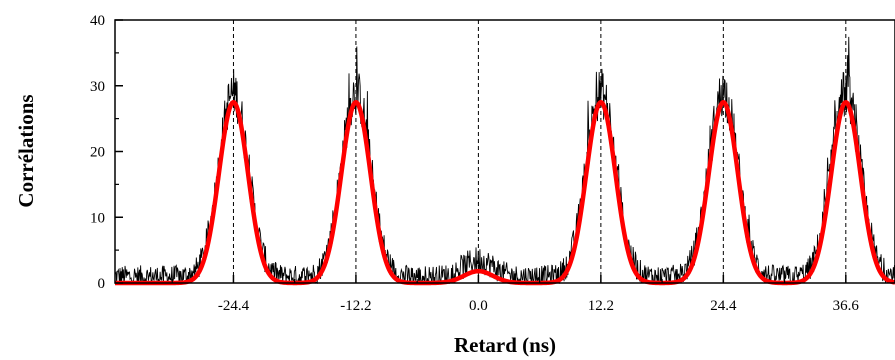  Describe the element at coordinates (515, 294) in the screenshot. I see `x-axis: -24.4 -12.2 0.0 12.2 24.4 36.6` at that location.